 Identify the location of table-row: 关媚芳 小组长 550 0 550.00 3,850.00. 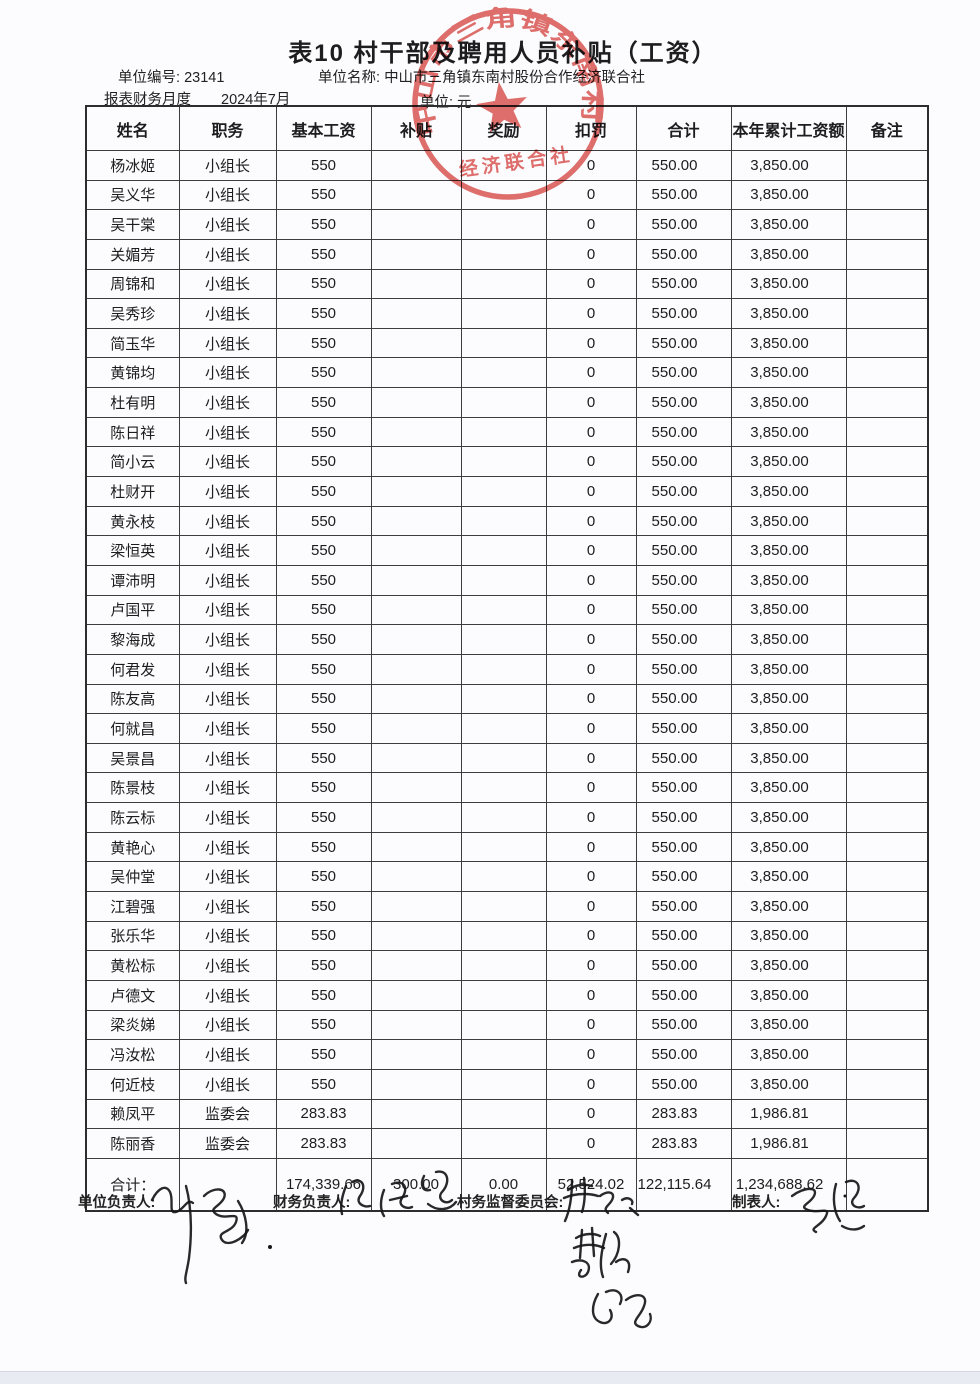
(507, 254).